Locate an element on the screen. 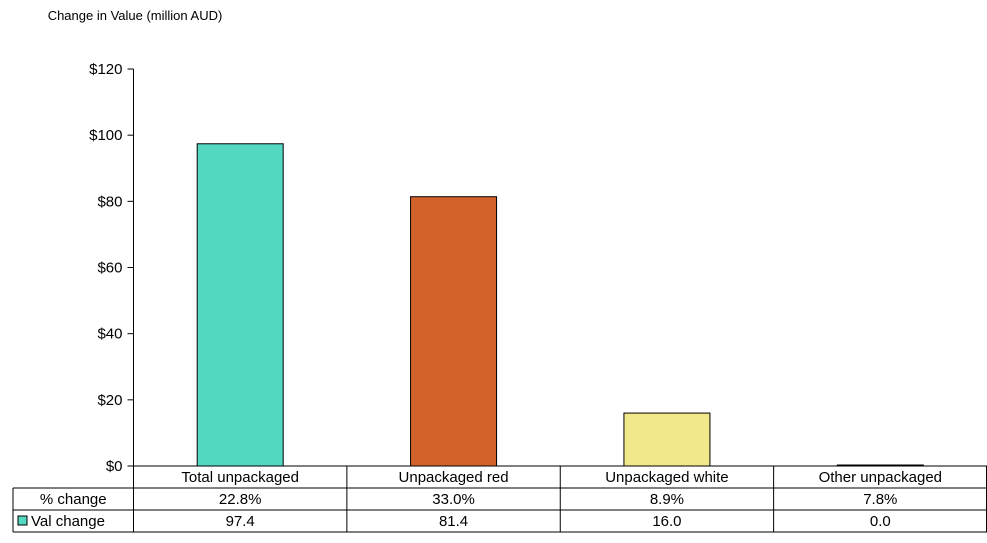 The height and width of the screenshot is (543, 987). legend-swatch is located at coordinates (22, 520).